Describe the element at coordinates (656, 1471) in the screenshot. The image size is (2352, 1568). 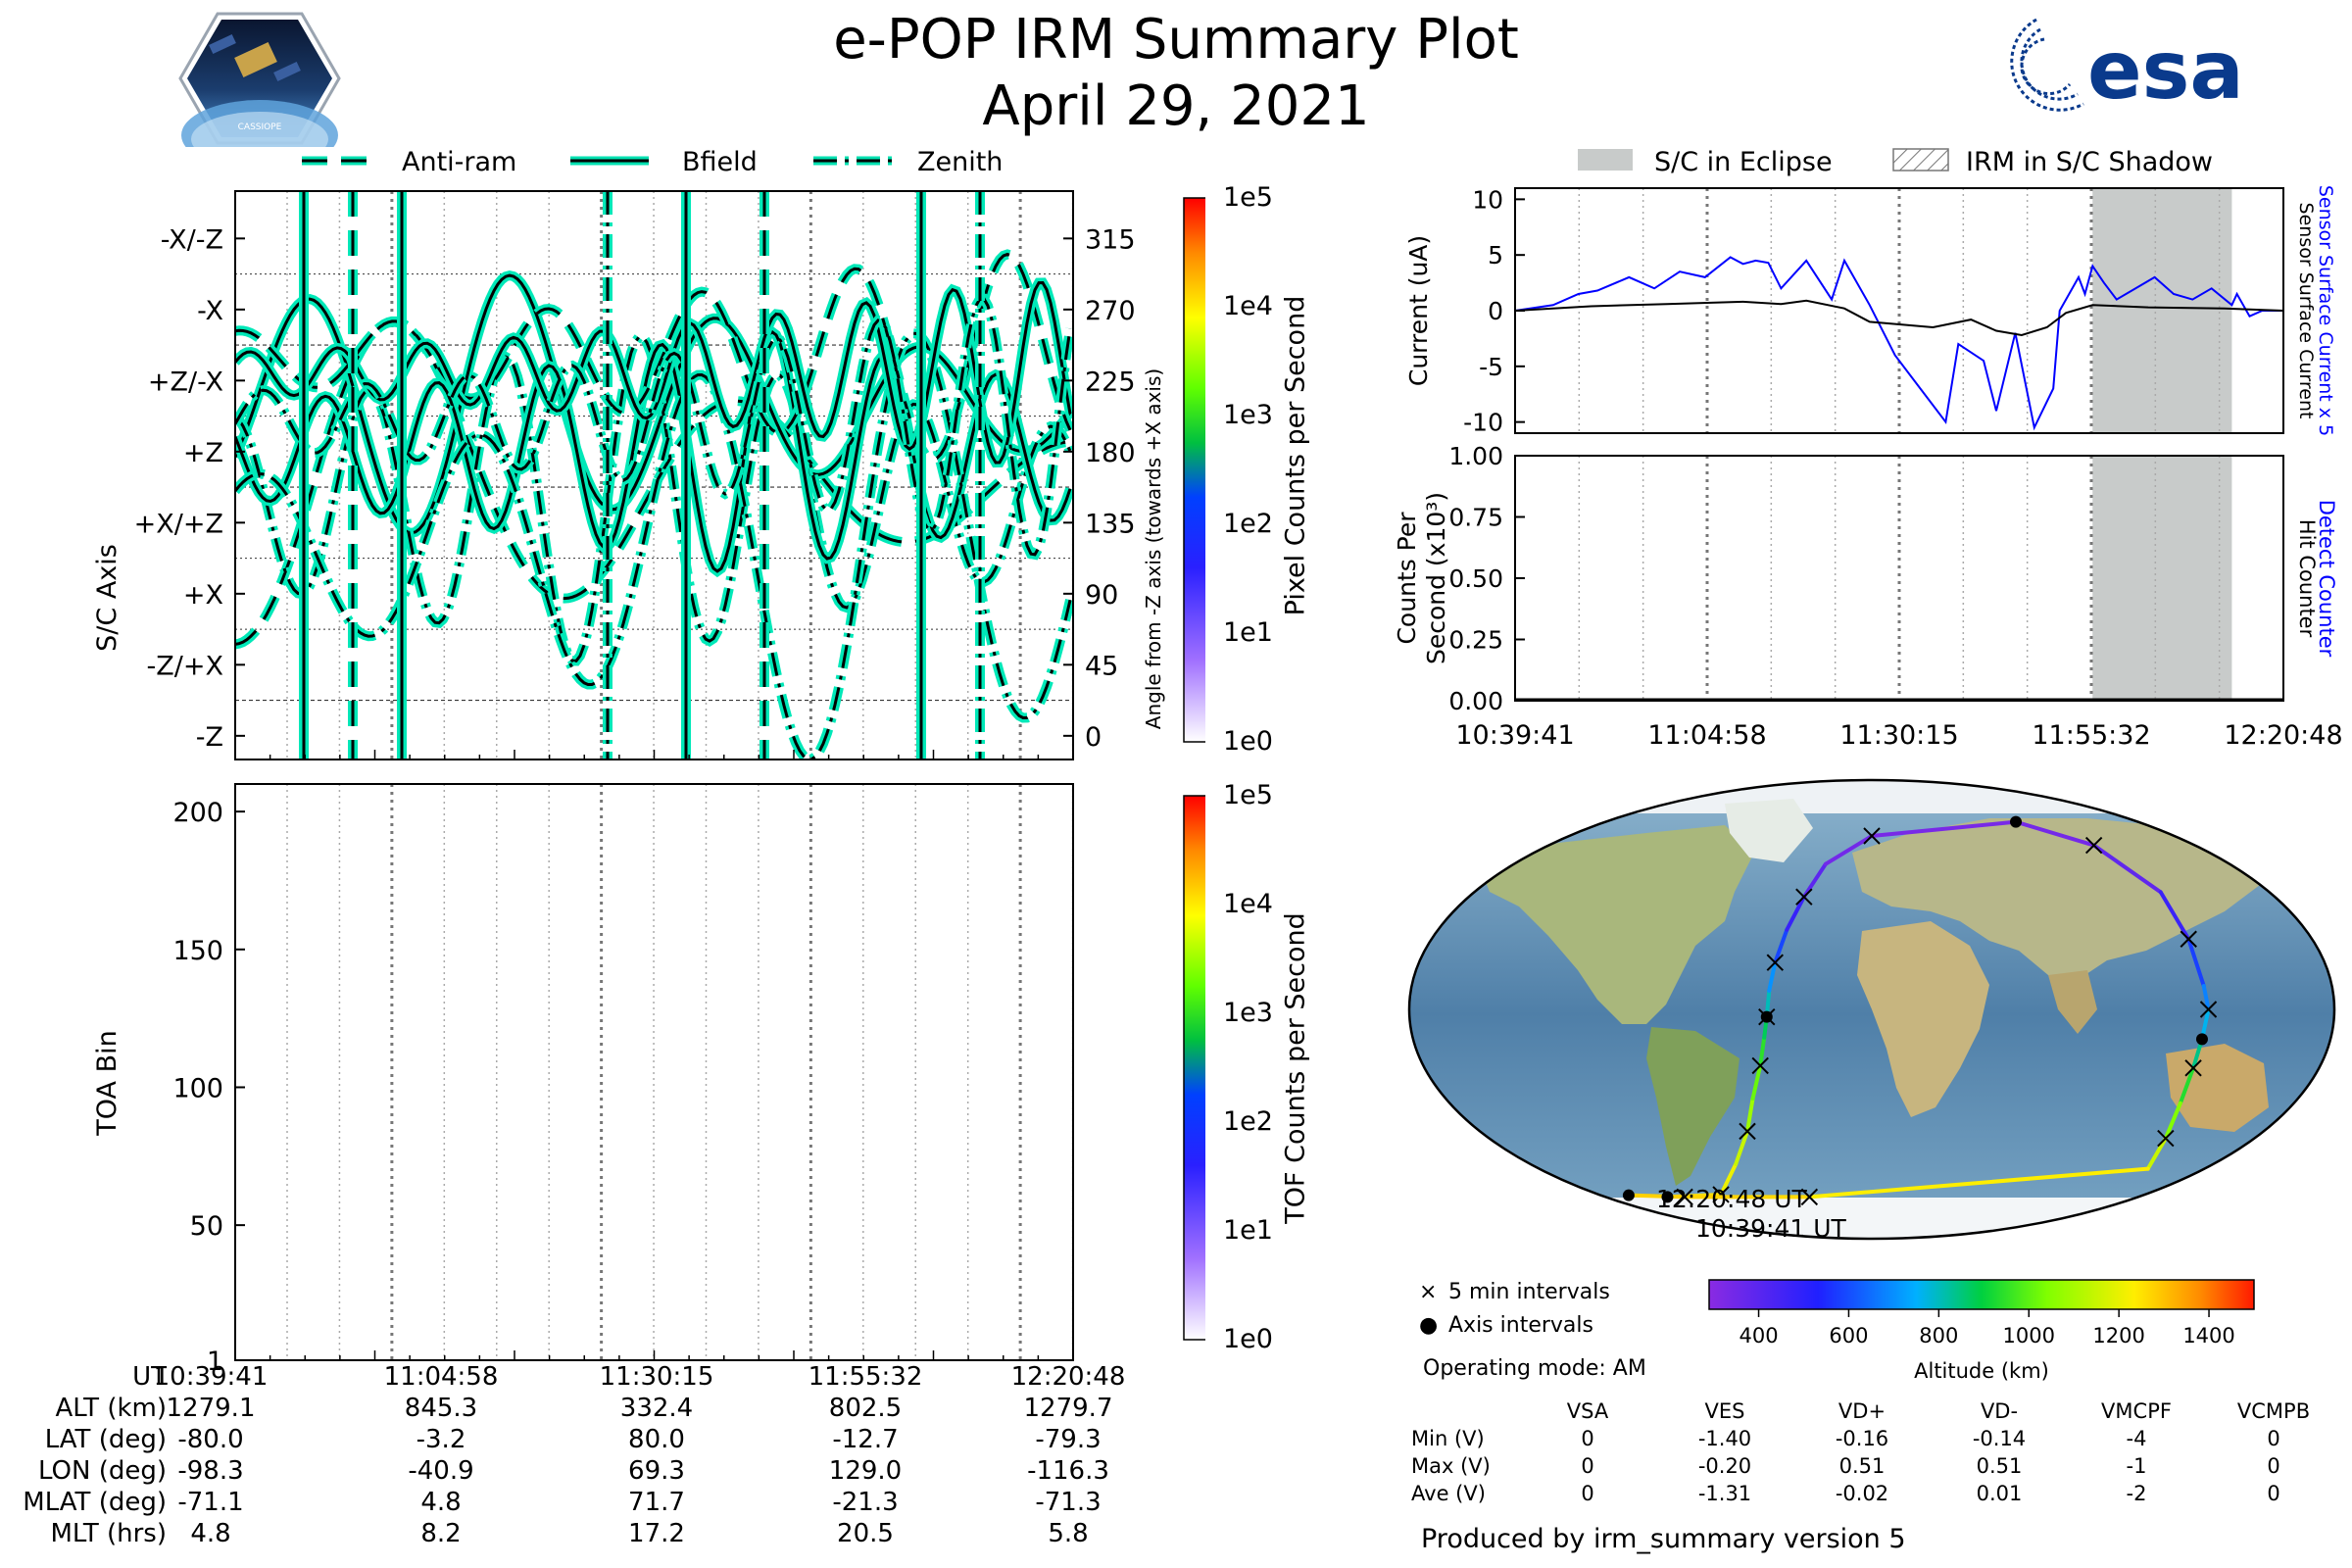
I see `ephemeris-value: 69.3` at that location.